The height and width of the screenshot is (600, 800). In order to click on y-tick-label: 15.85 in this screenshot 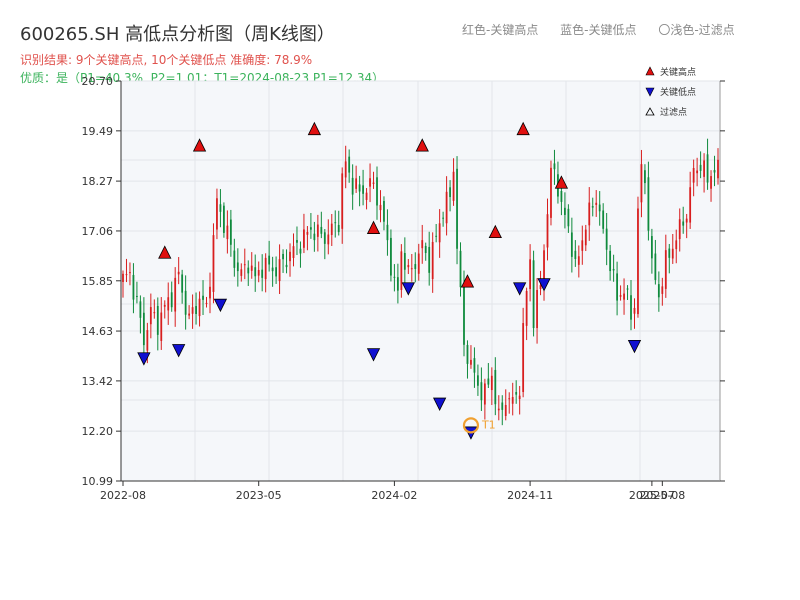, I will do `click(98, 281)`.